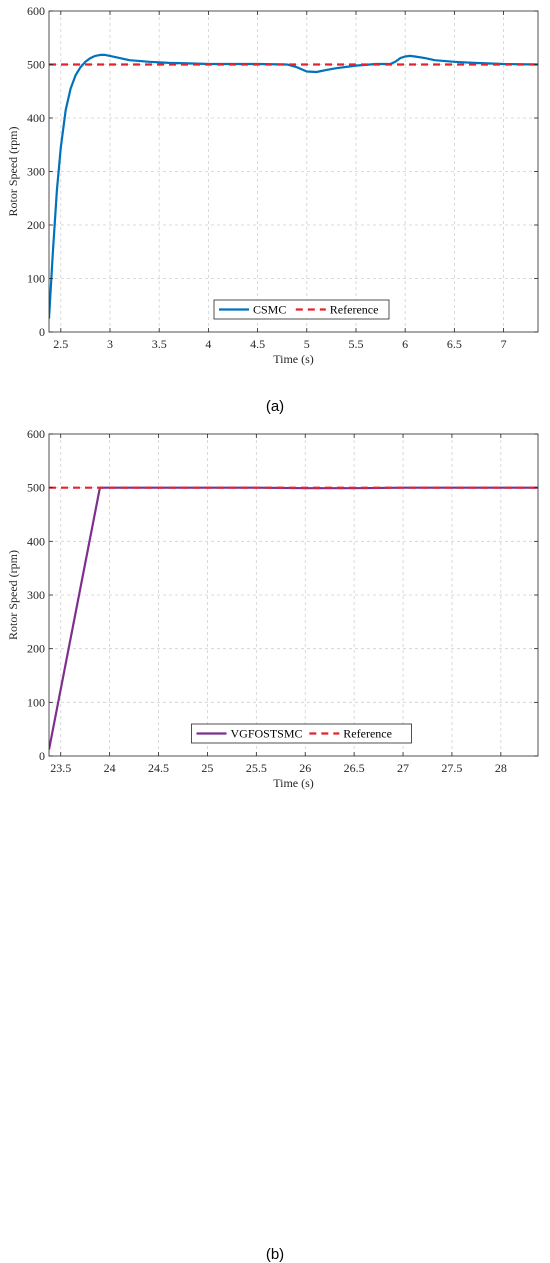 Image resolution: width=550 pixels, height=1263 pixels. I want to click on x-tick-label: 26, so click(305, 768).